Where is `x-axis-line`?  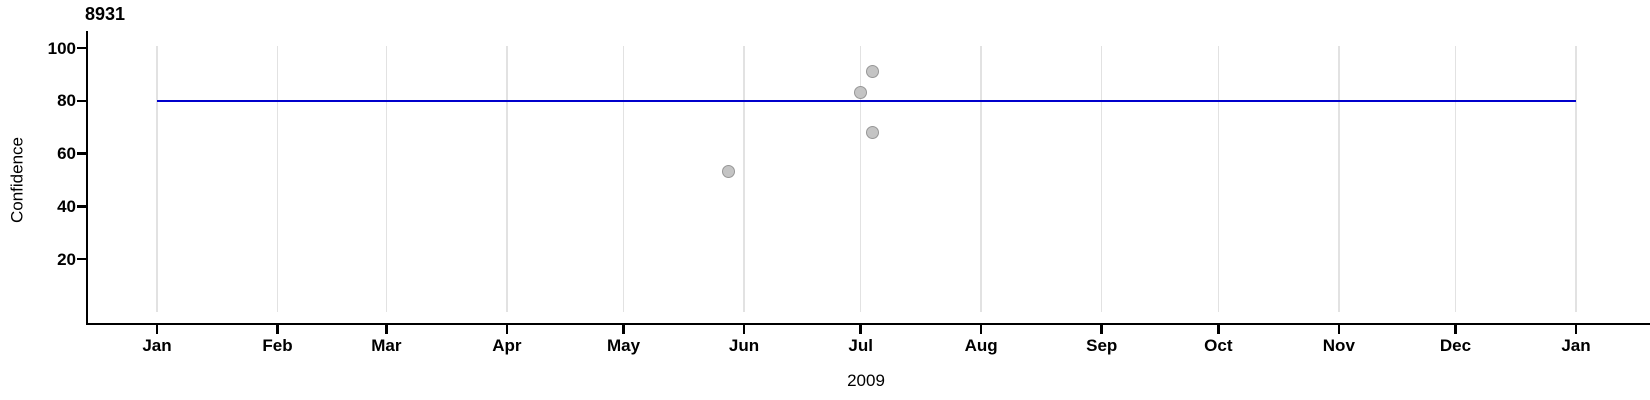 x-axis-line is located at coordinates (867, 323).